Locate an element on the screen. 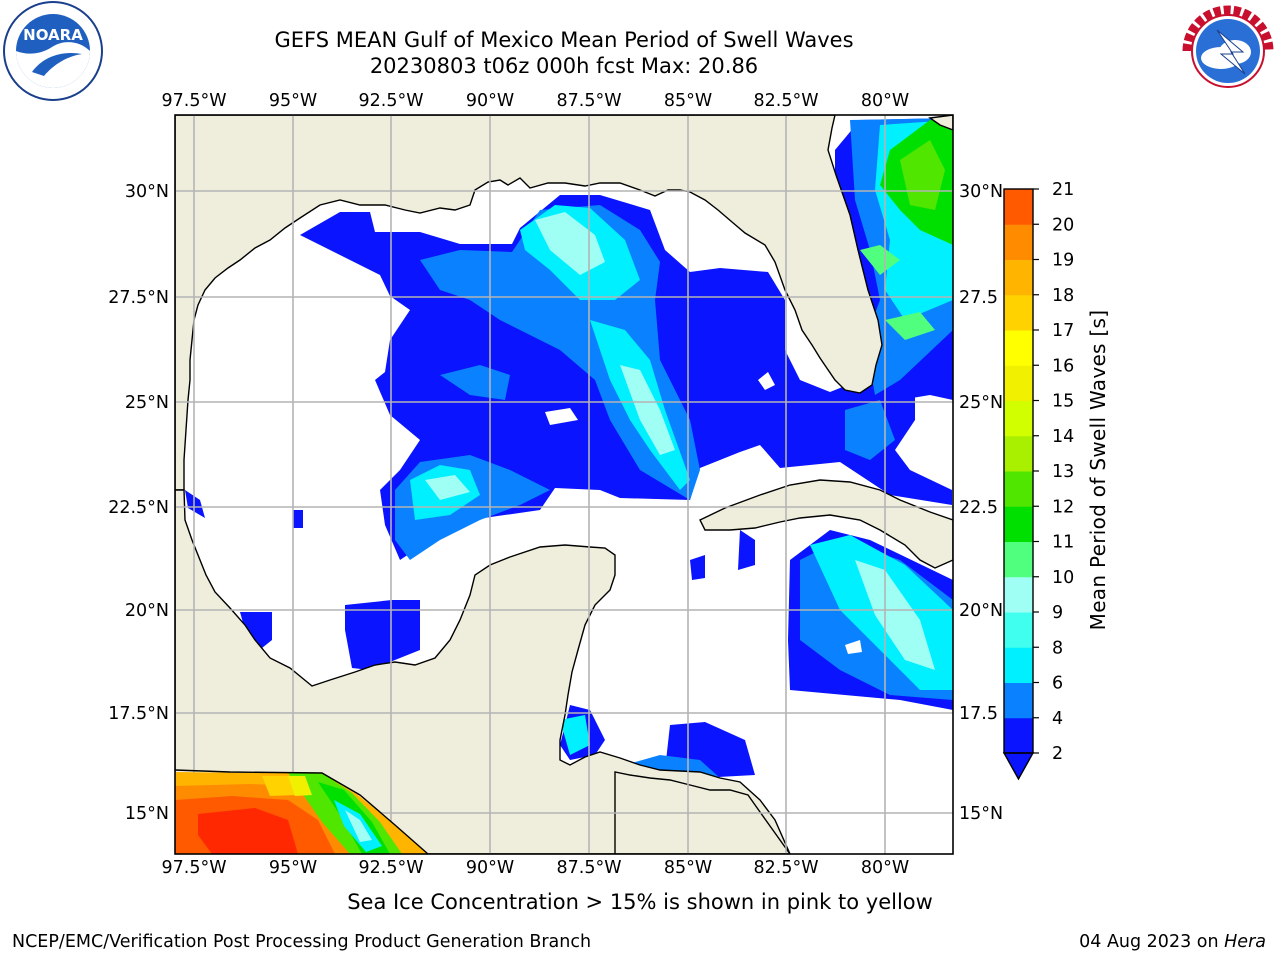 The height and width of the screenshot is (960, 1280). lon-label-top: 92.5°W is located at coordinates (390, 101).